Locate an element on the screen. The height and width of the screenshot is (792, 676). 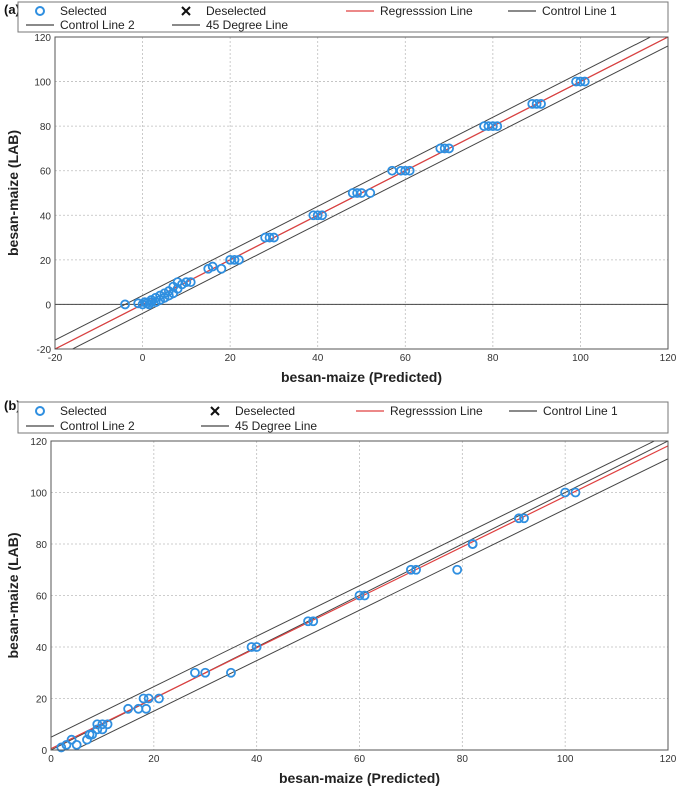
legend-item-control-line-2: Control Line 2 is located at coordinates (80, 426).